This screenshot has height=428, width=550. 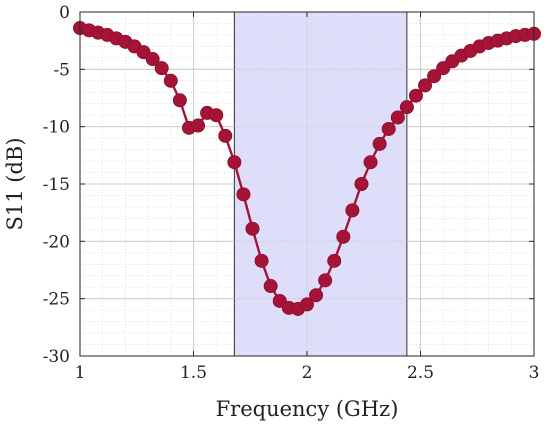 What do you see at coordinates (56, 185) in the screenshot?
I see `y-tick-label: -15` at bounding box center [56, 185].